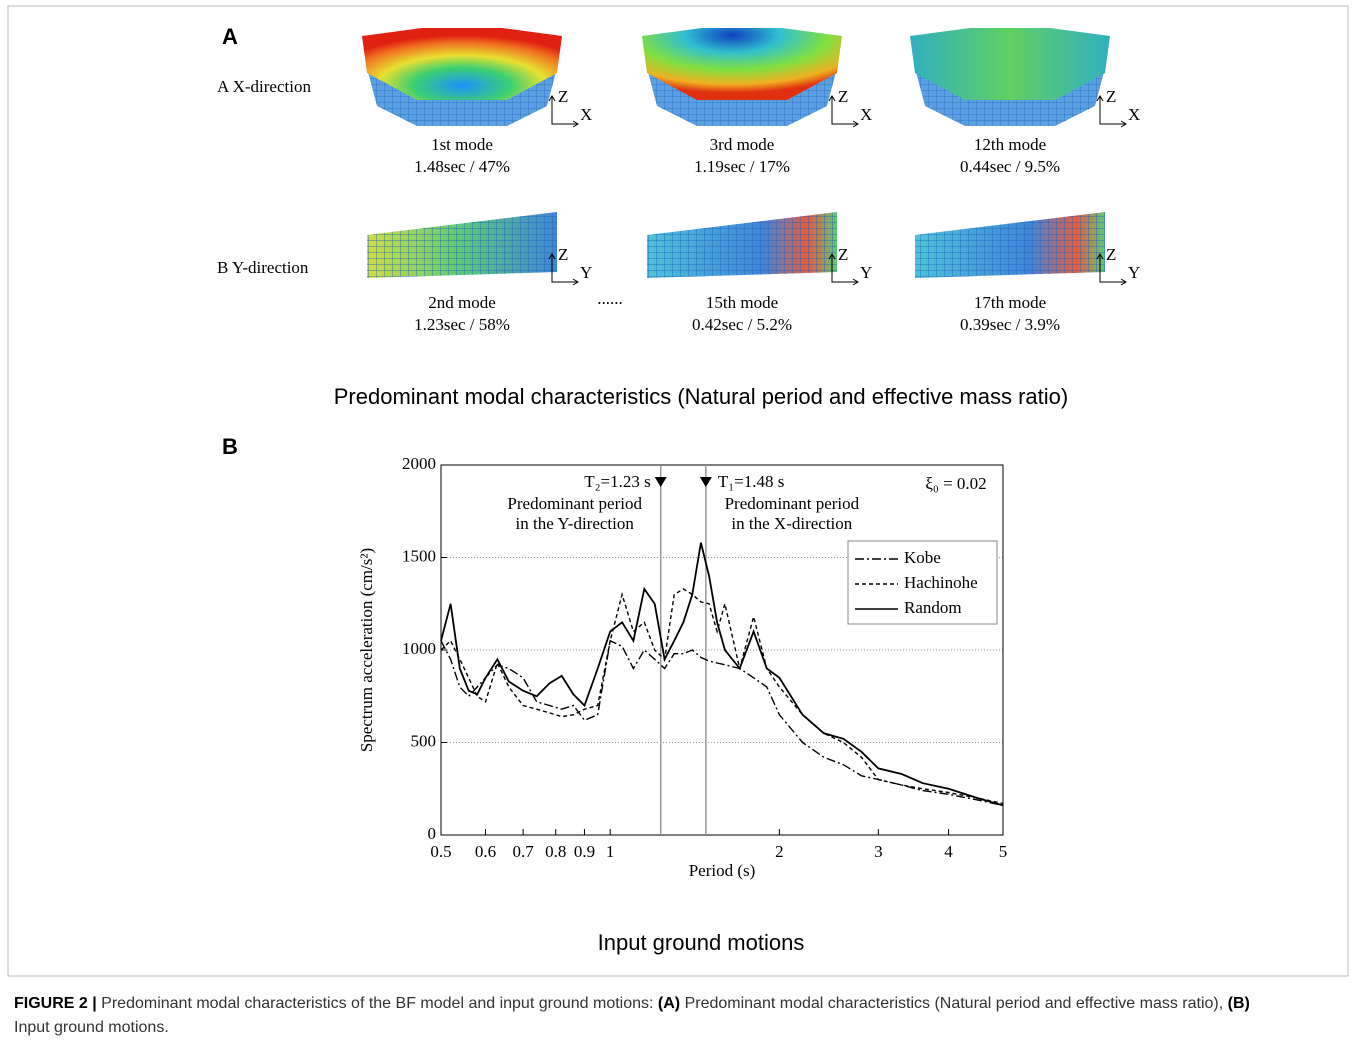  Describe the element at coordinates (922, 557) in the screenshot. I see `legend-label: Kobe` at that location.